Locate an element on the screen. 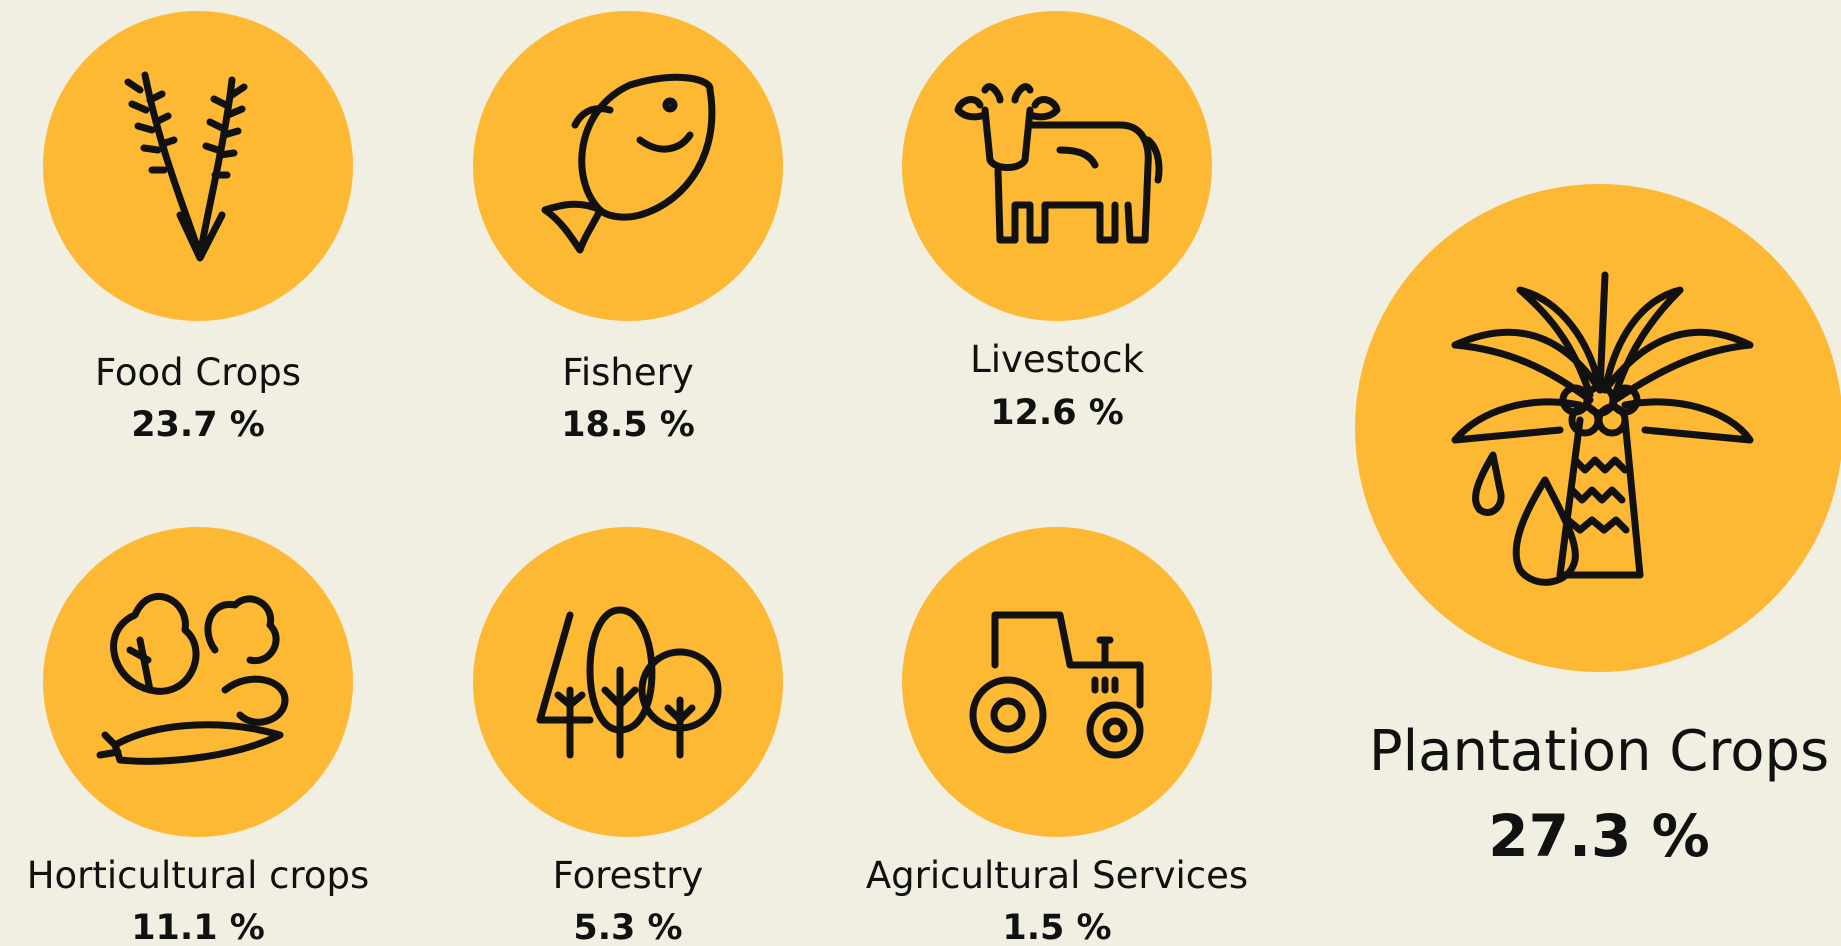 The width and height of the screenshot is (1841, 946). item-label: Fishery is located at coordinates (627, 372).